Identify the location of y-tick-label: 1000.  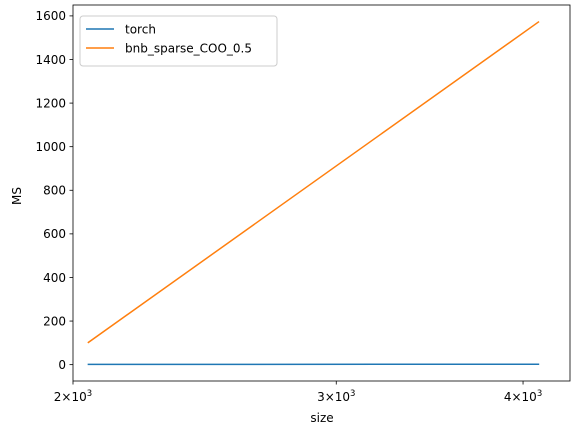
(50, 147).